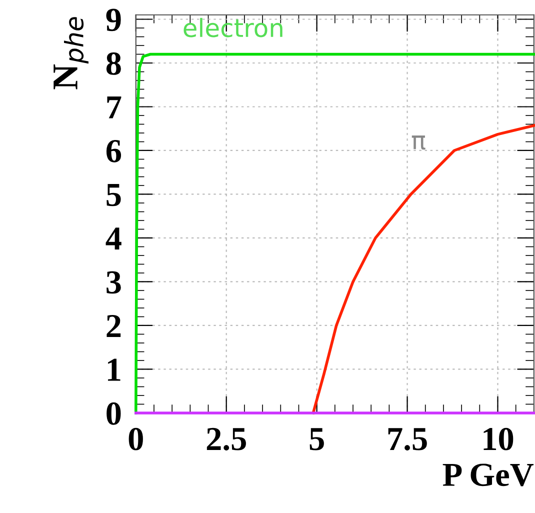 Image resolution: width=535 pixels, height=513 pixels. What do you see at coordinates (114, 369) in the screenshot?
I see `y-tick-label: 1` at bounding box center [114, 369].